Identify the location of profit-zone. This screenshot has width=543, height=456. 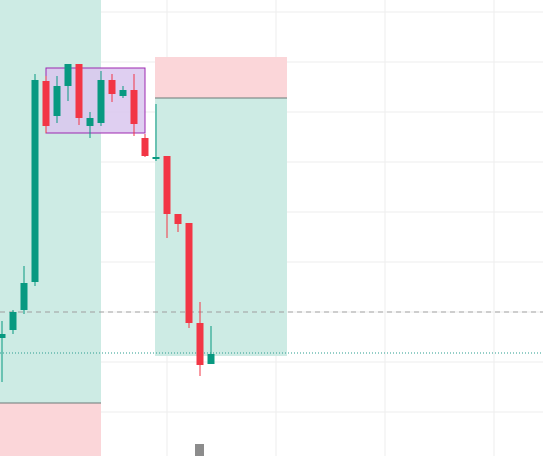
(221, 227).